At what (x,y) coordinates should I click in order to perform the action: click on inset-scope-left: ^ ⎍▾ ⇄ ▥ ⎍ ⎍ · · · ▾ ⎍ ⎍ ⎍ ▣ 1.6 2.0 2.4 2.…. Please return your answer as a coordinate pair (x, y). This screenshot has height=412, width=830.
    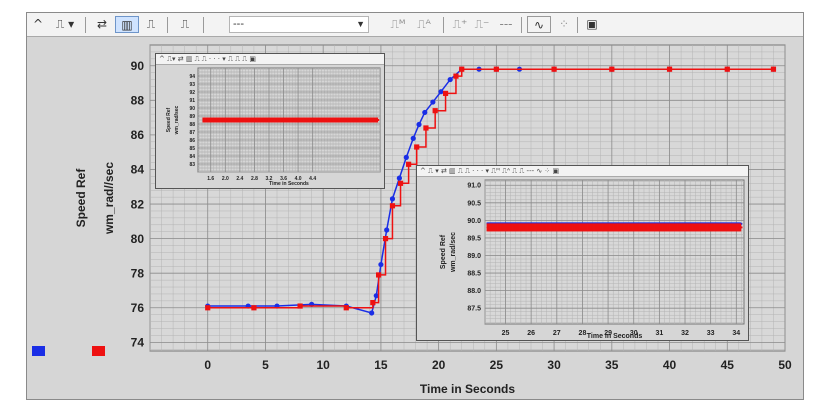
    Looking at the image, I should click on (270, 121).